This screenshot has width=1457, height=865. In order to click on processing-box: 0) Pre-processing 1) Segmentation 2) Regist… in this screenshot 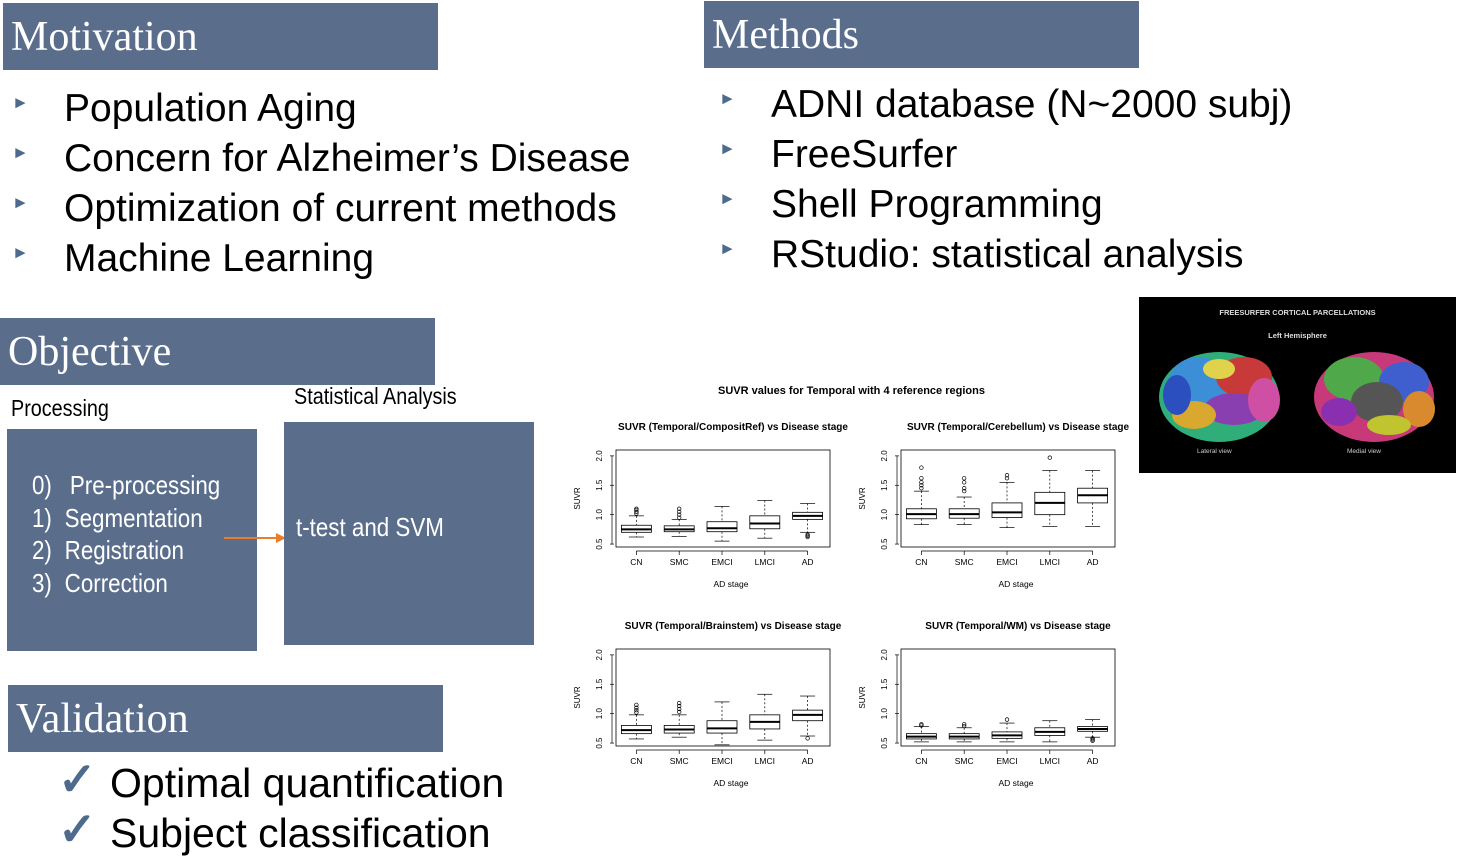, I will do `click(132, 540)`.